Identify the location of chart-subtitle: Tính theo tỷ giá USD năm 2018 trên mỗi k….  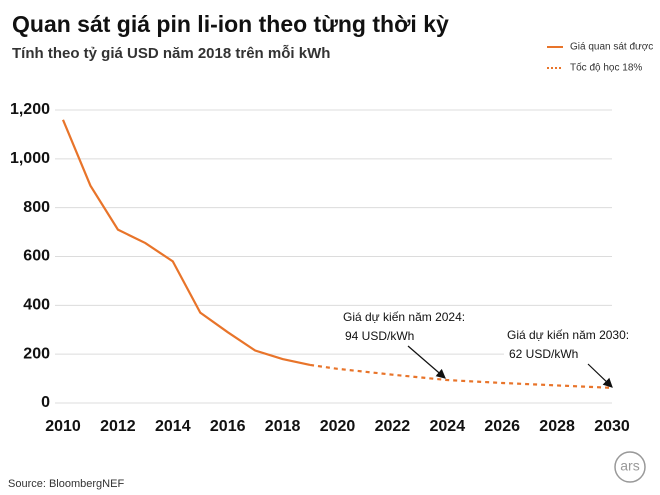
(171, 53).